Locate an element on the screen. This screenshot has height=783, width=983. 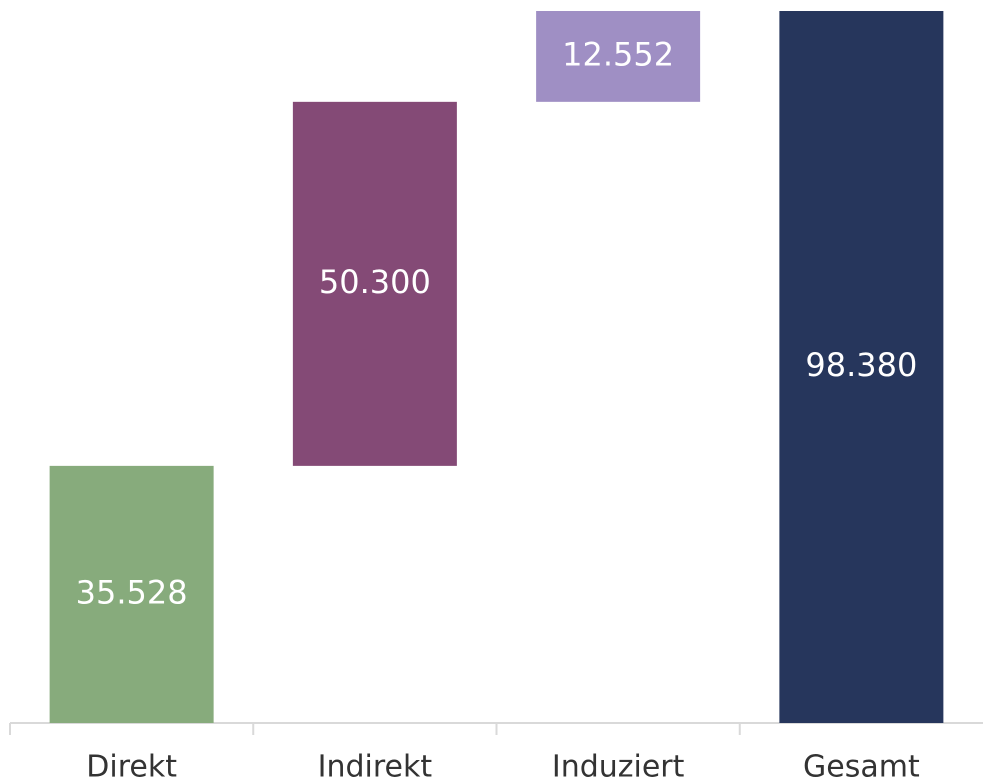
data-label: 50.300 is located at coordinates (375, 282).